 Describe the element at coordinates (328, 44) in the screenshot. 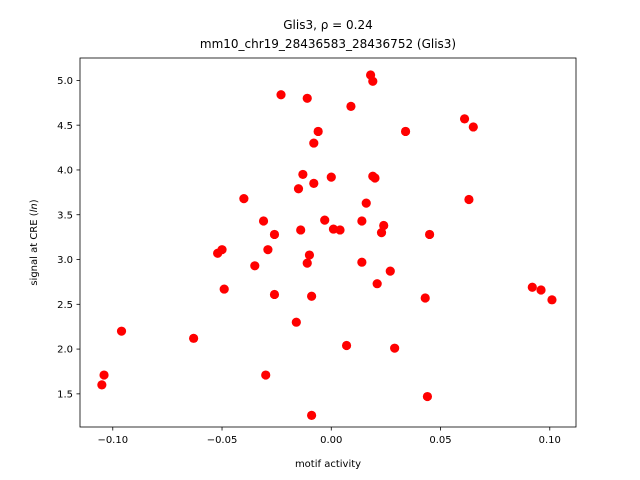

I see `chart-subtitle: mm10_chr19_28436583_28436752 (Glis3)` at that location.